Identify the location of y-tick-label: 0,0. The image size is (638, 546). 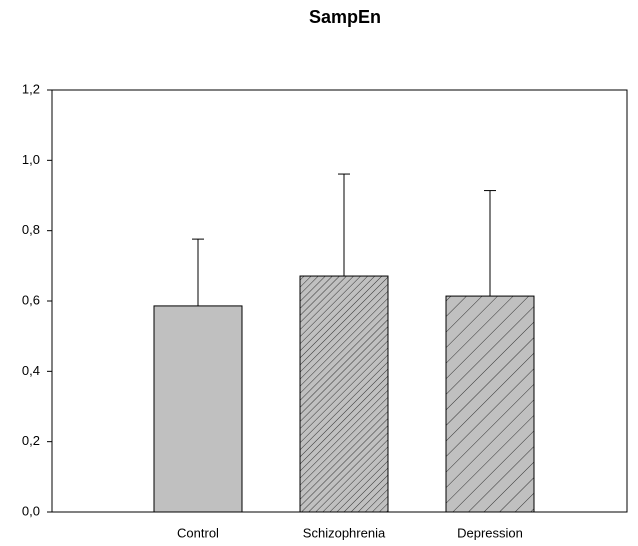
(31, 510).